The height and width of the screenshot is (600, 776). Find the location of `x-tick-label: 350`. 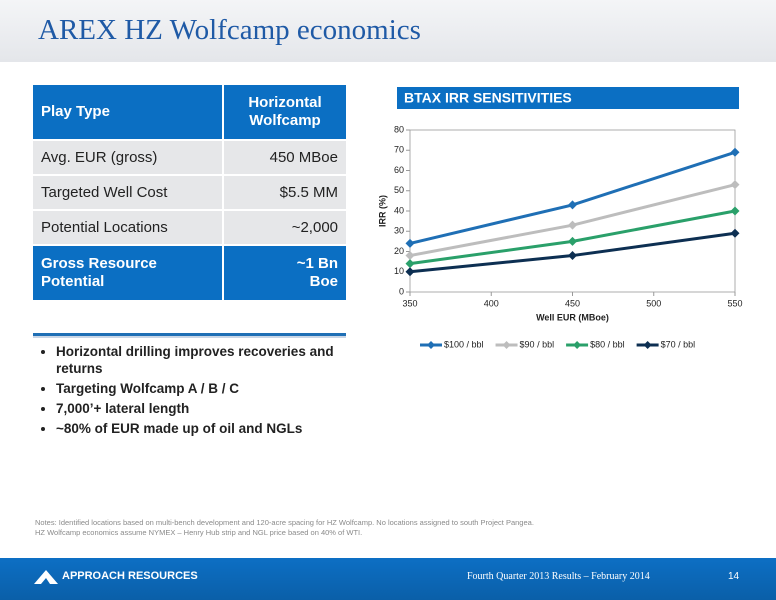

x-tick-label: 350 is located at coordinates (409, 303).